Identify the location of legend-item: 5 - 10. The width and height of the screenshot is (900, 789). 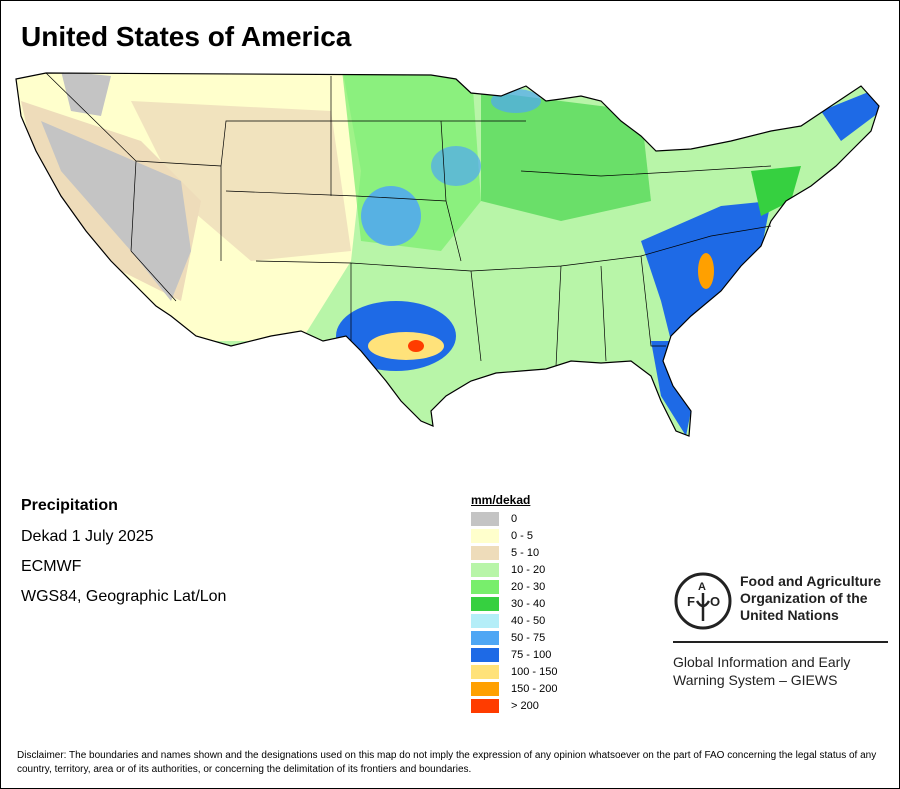
(514, 552).